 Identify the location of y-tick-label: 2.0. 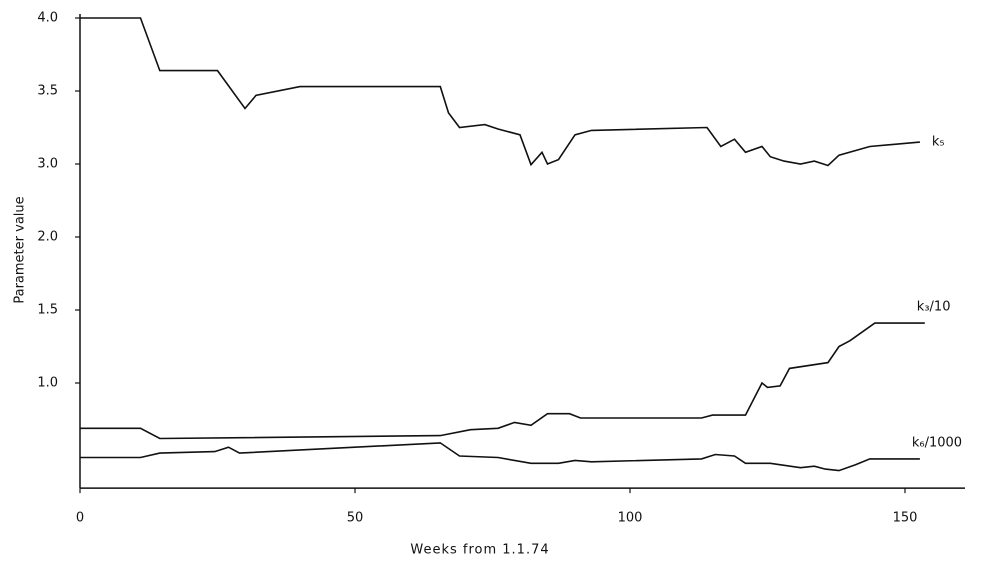
(47, 237).